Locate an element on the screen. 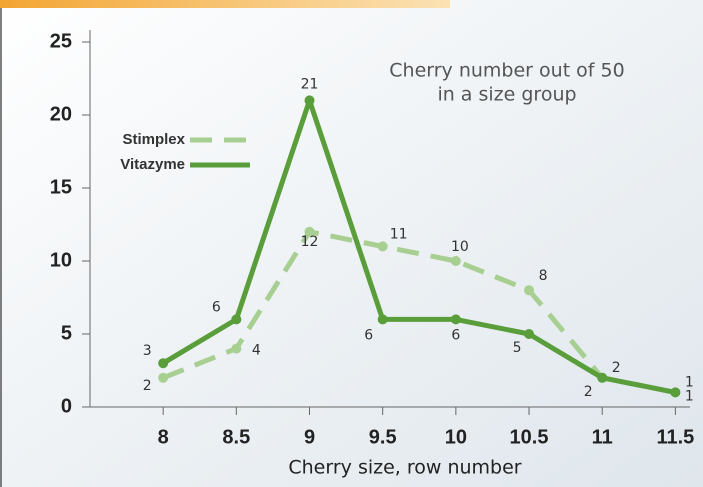 This screenshot has width=703, height=487. data-label: 21 is located at coordinates (310, 84).